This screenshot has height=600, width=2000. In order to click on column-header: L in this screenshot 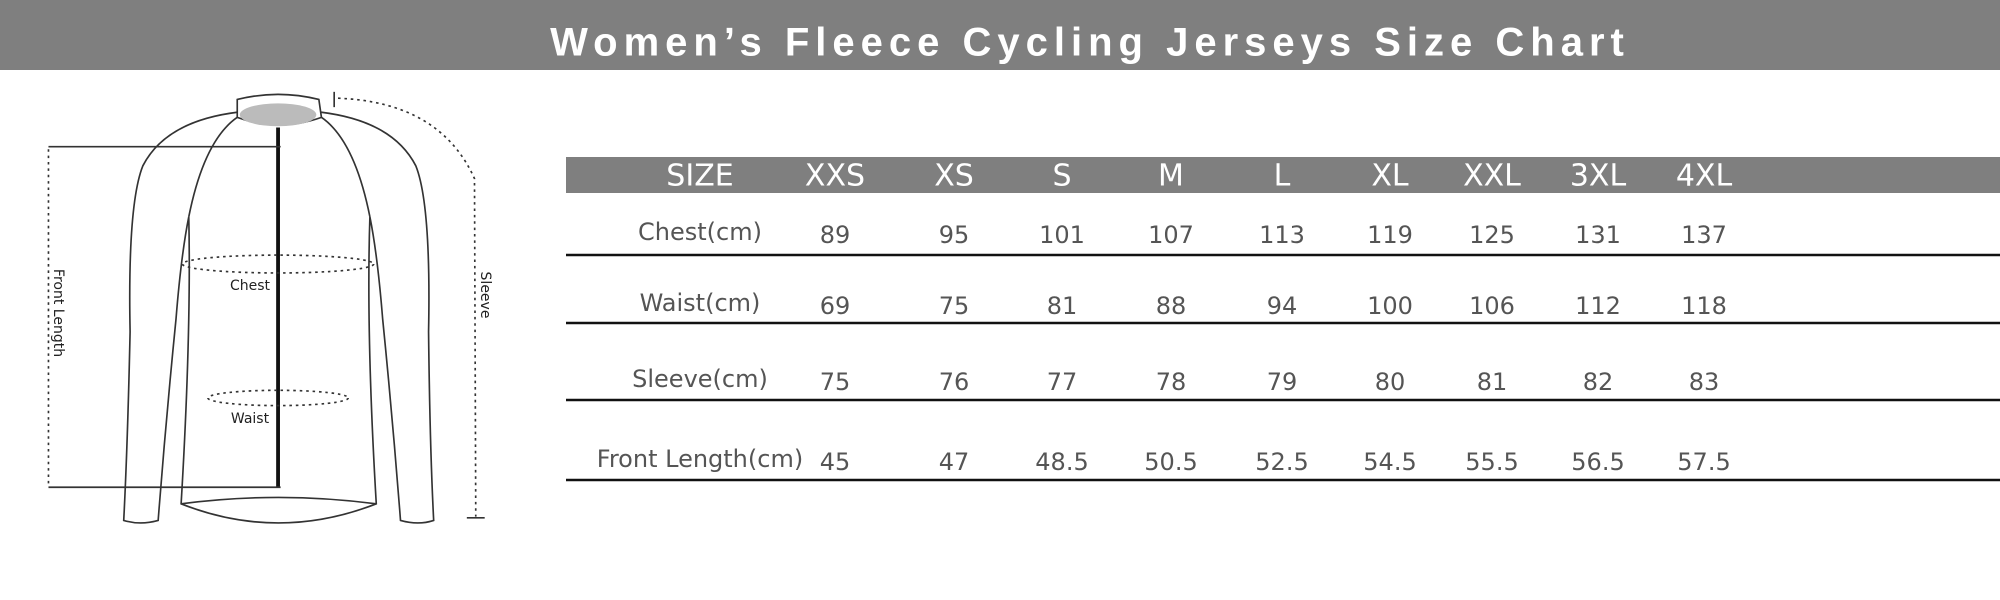, I will do `click(1282, 176)`.